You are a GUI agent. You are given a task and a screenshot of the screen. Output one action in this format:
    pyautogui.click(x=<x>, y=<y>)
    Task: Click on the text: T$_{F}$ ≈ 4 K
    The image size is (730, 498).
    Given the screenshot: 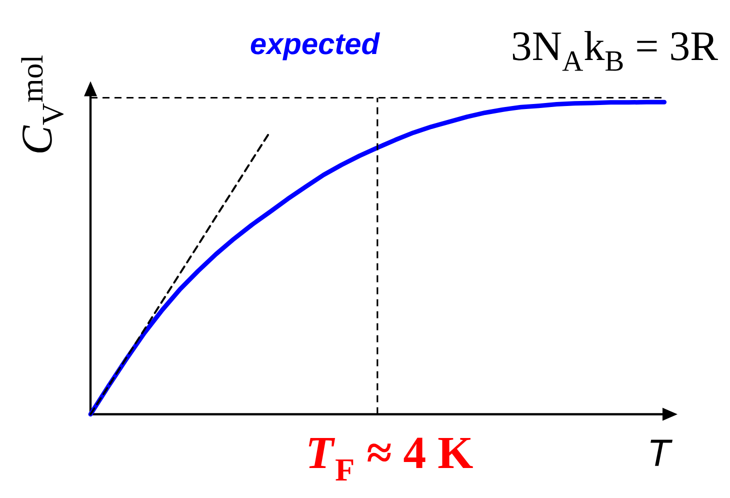 What is the action you would take?
    pyautogui.click(x=390, y=459)
    